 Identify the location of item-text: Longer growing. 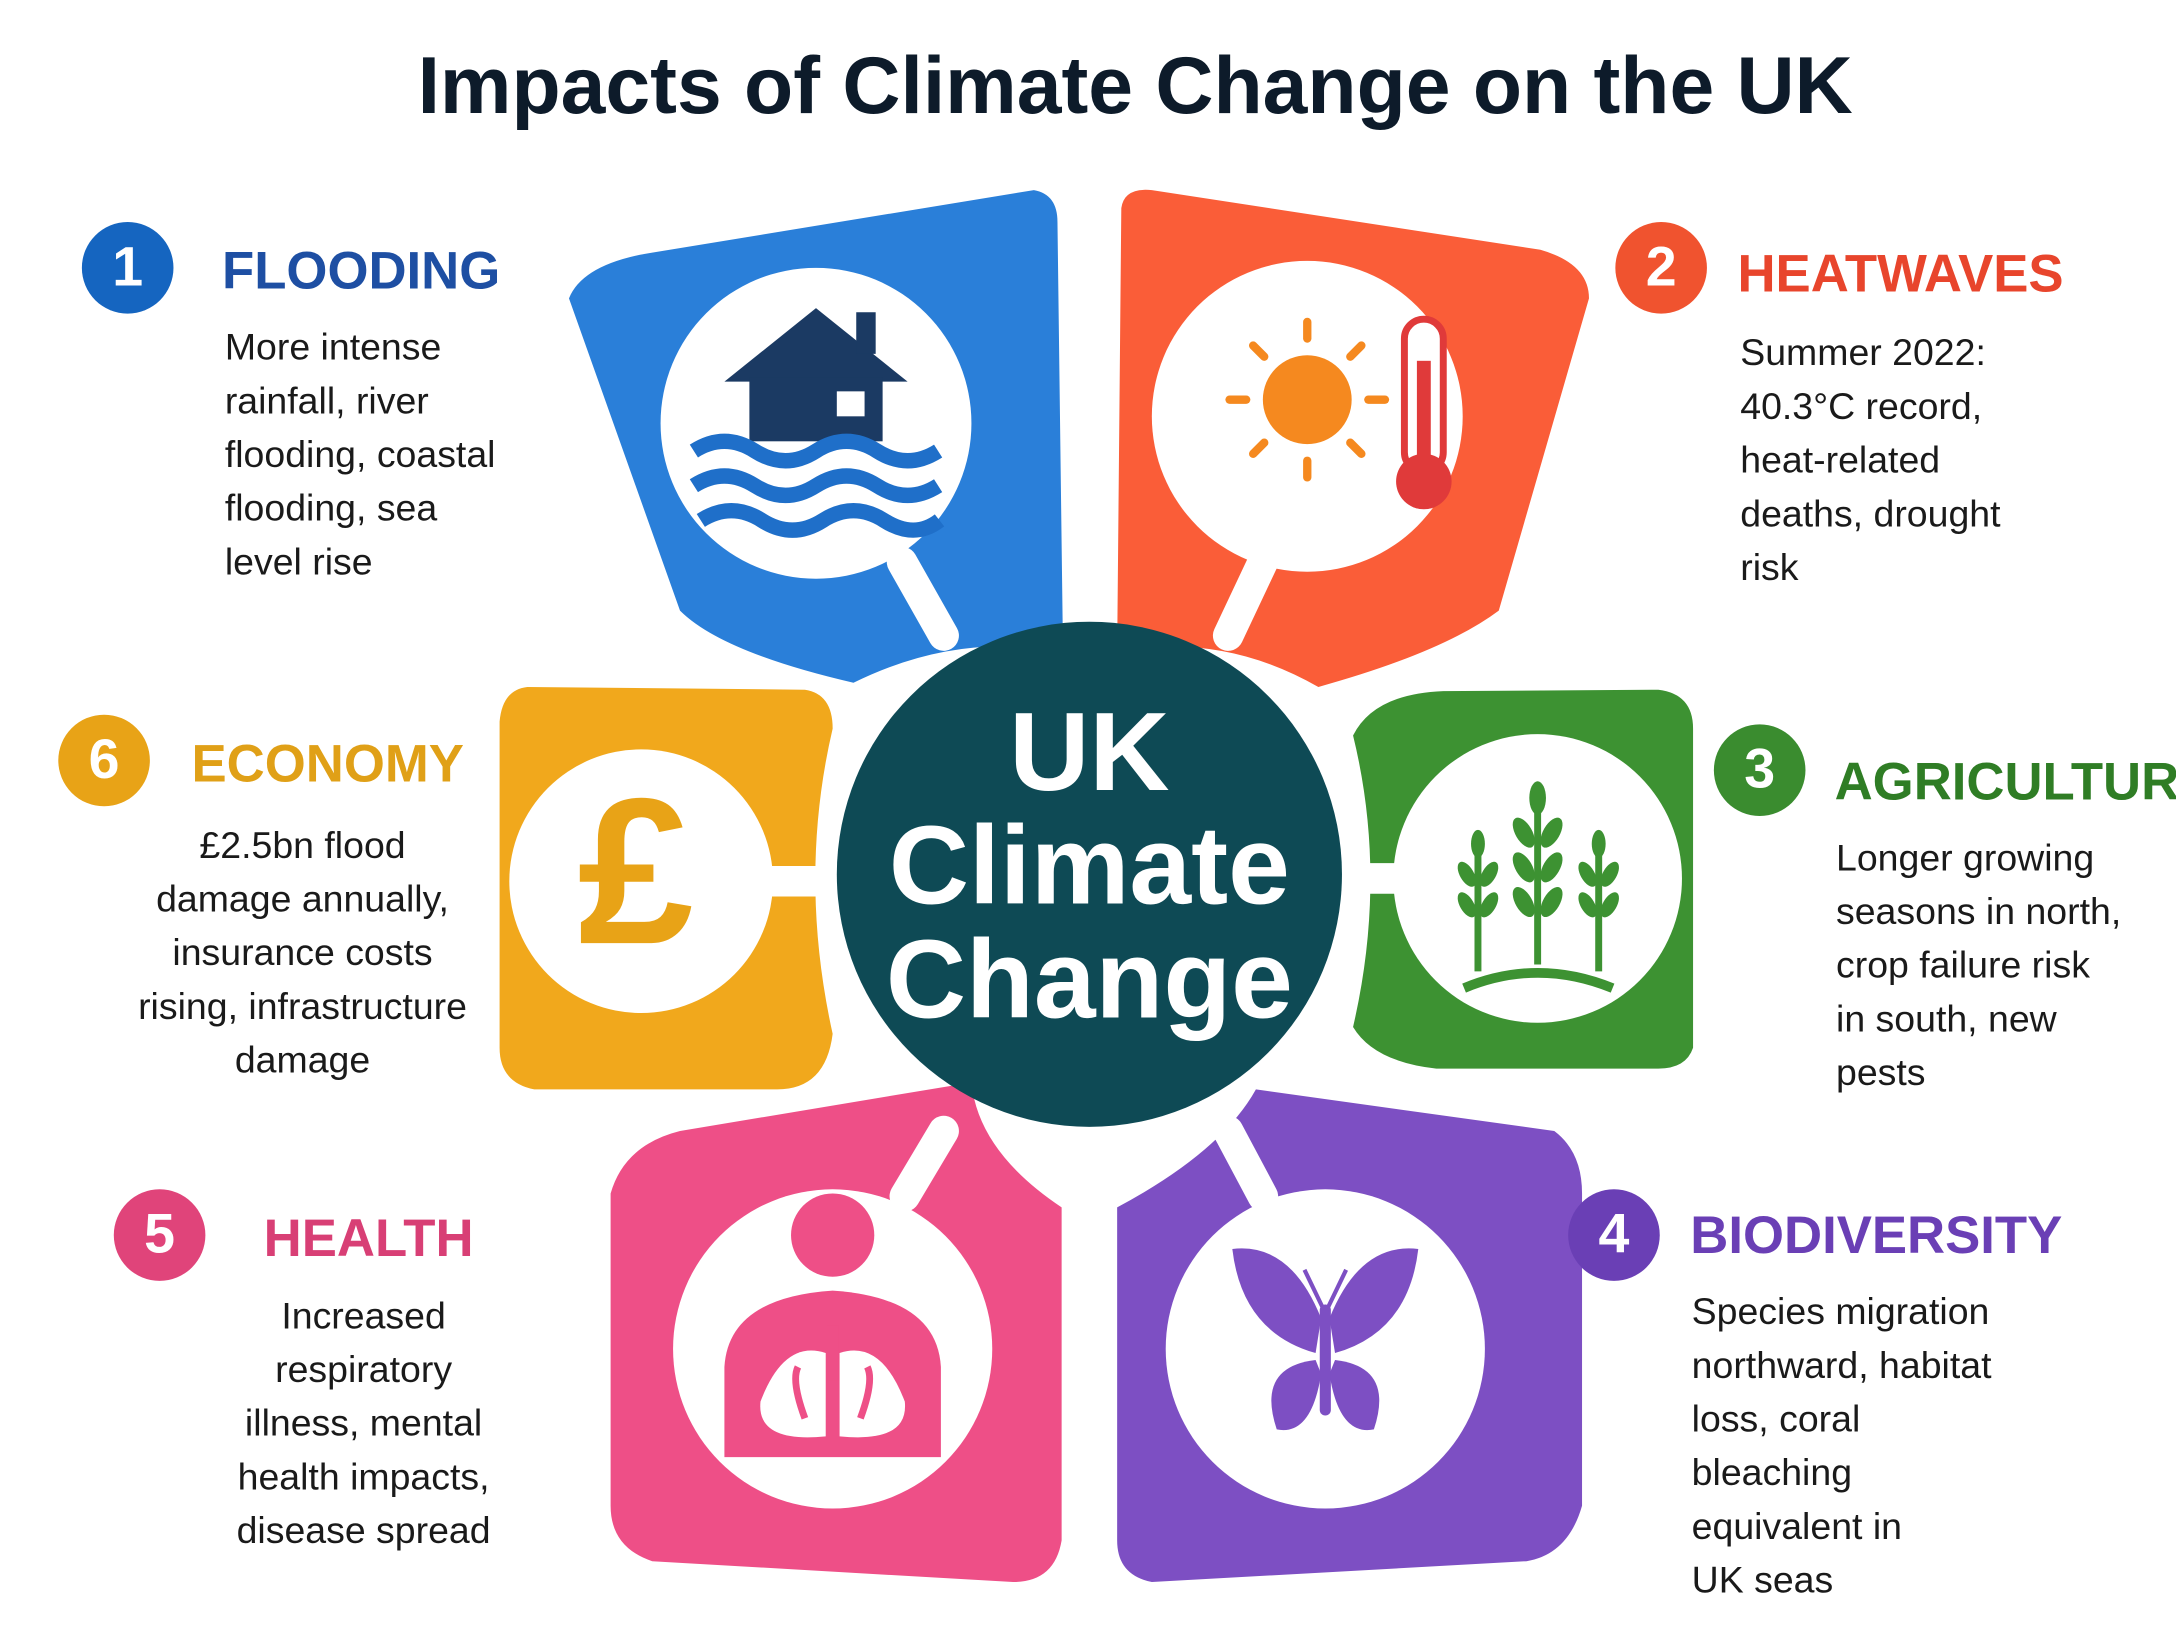
(1965, 857).